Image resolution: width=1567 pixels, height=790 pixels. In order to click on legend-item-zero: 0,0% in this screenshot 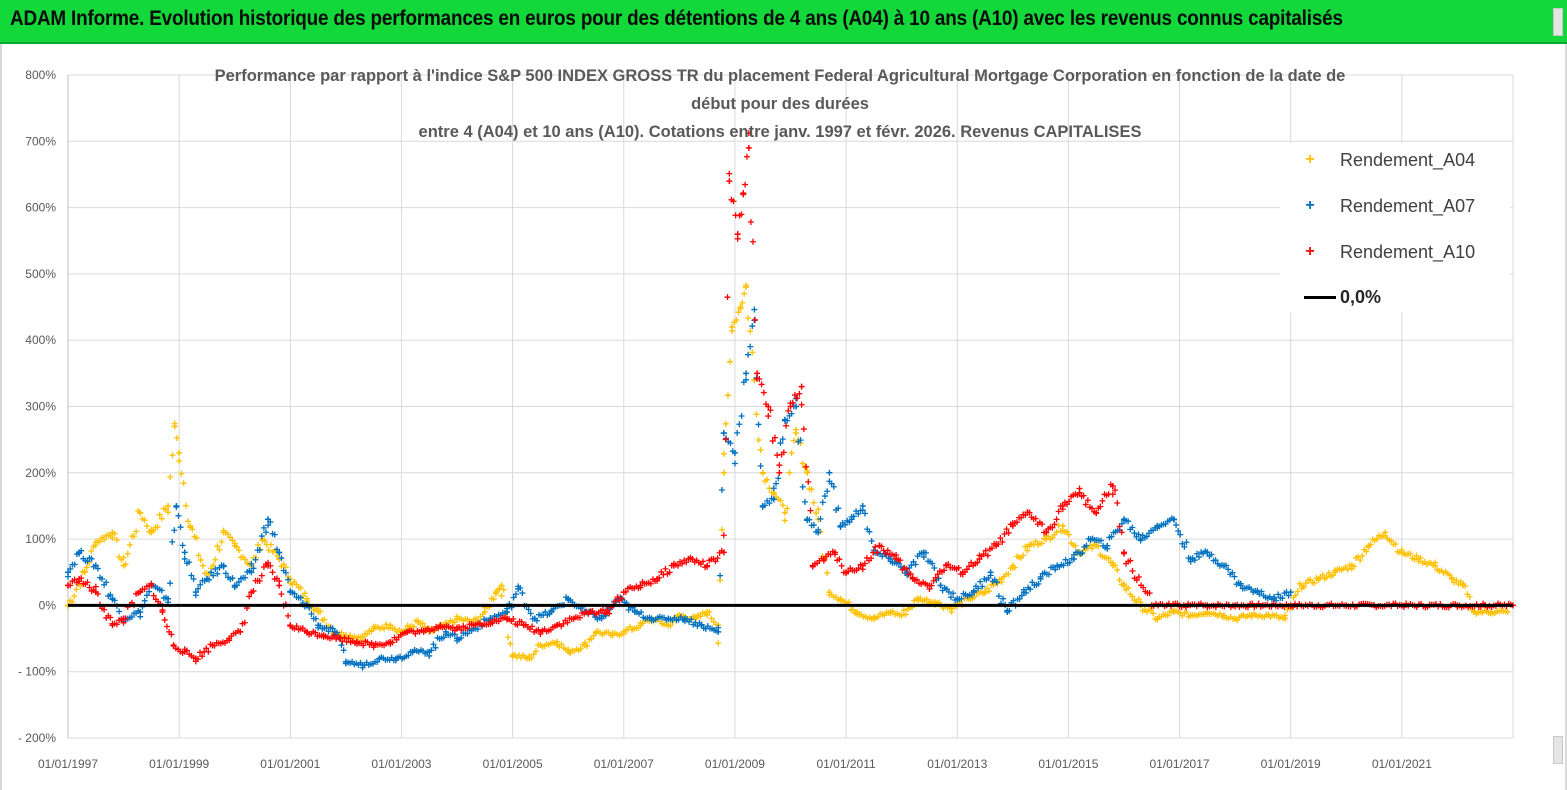, I will do `click(1330, 297)`.